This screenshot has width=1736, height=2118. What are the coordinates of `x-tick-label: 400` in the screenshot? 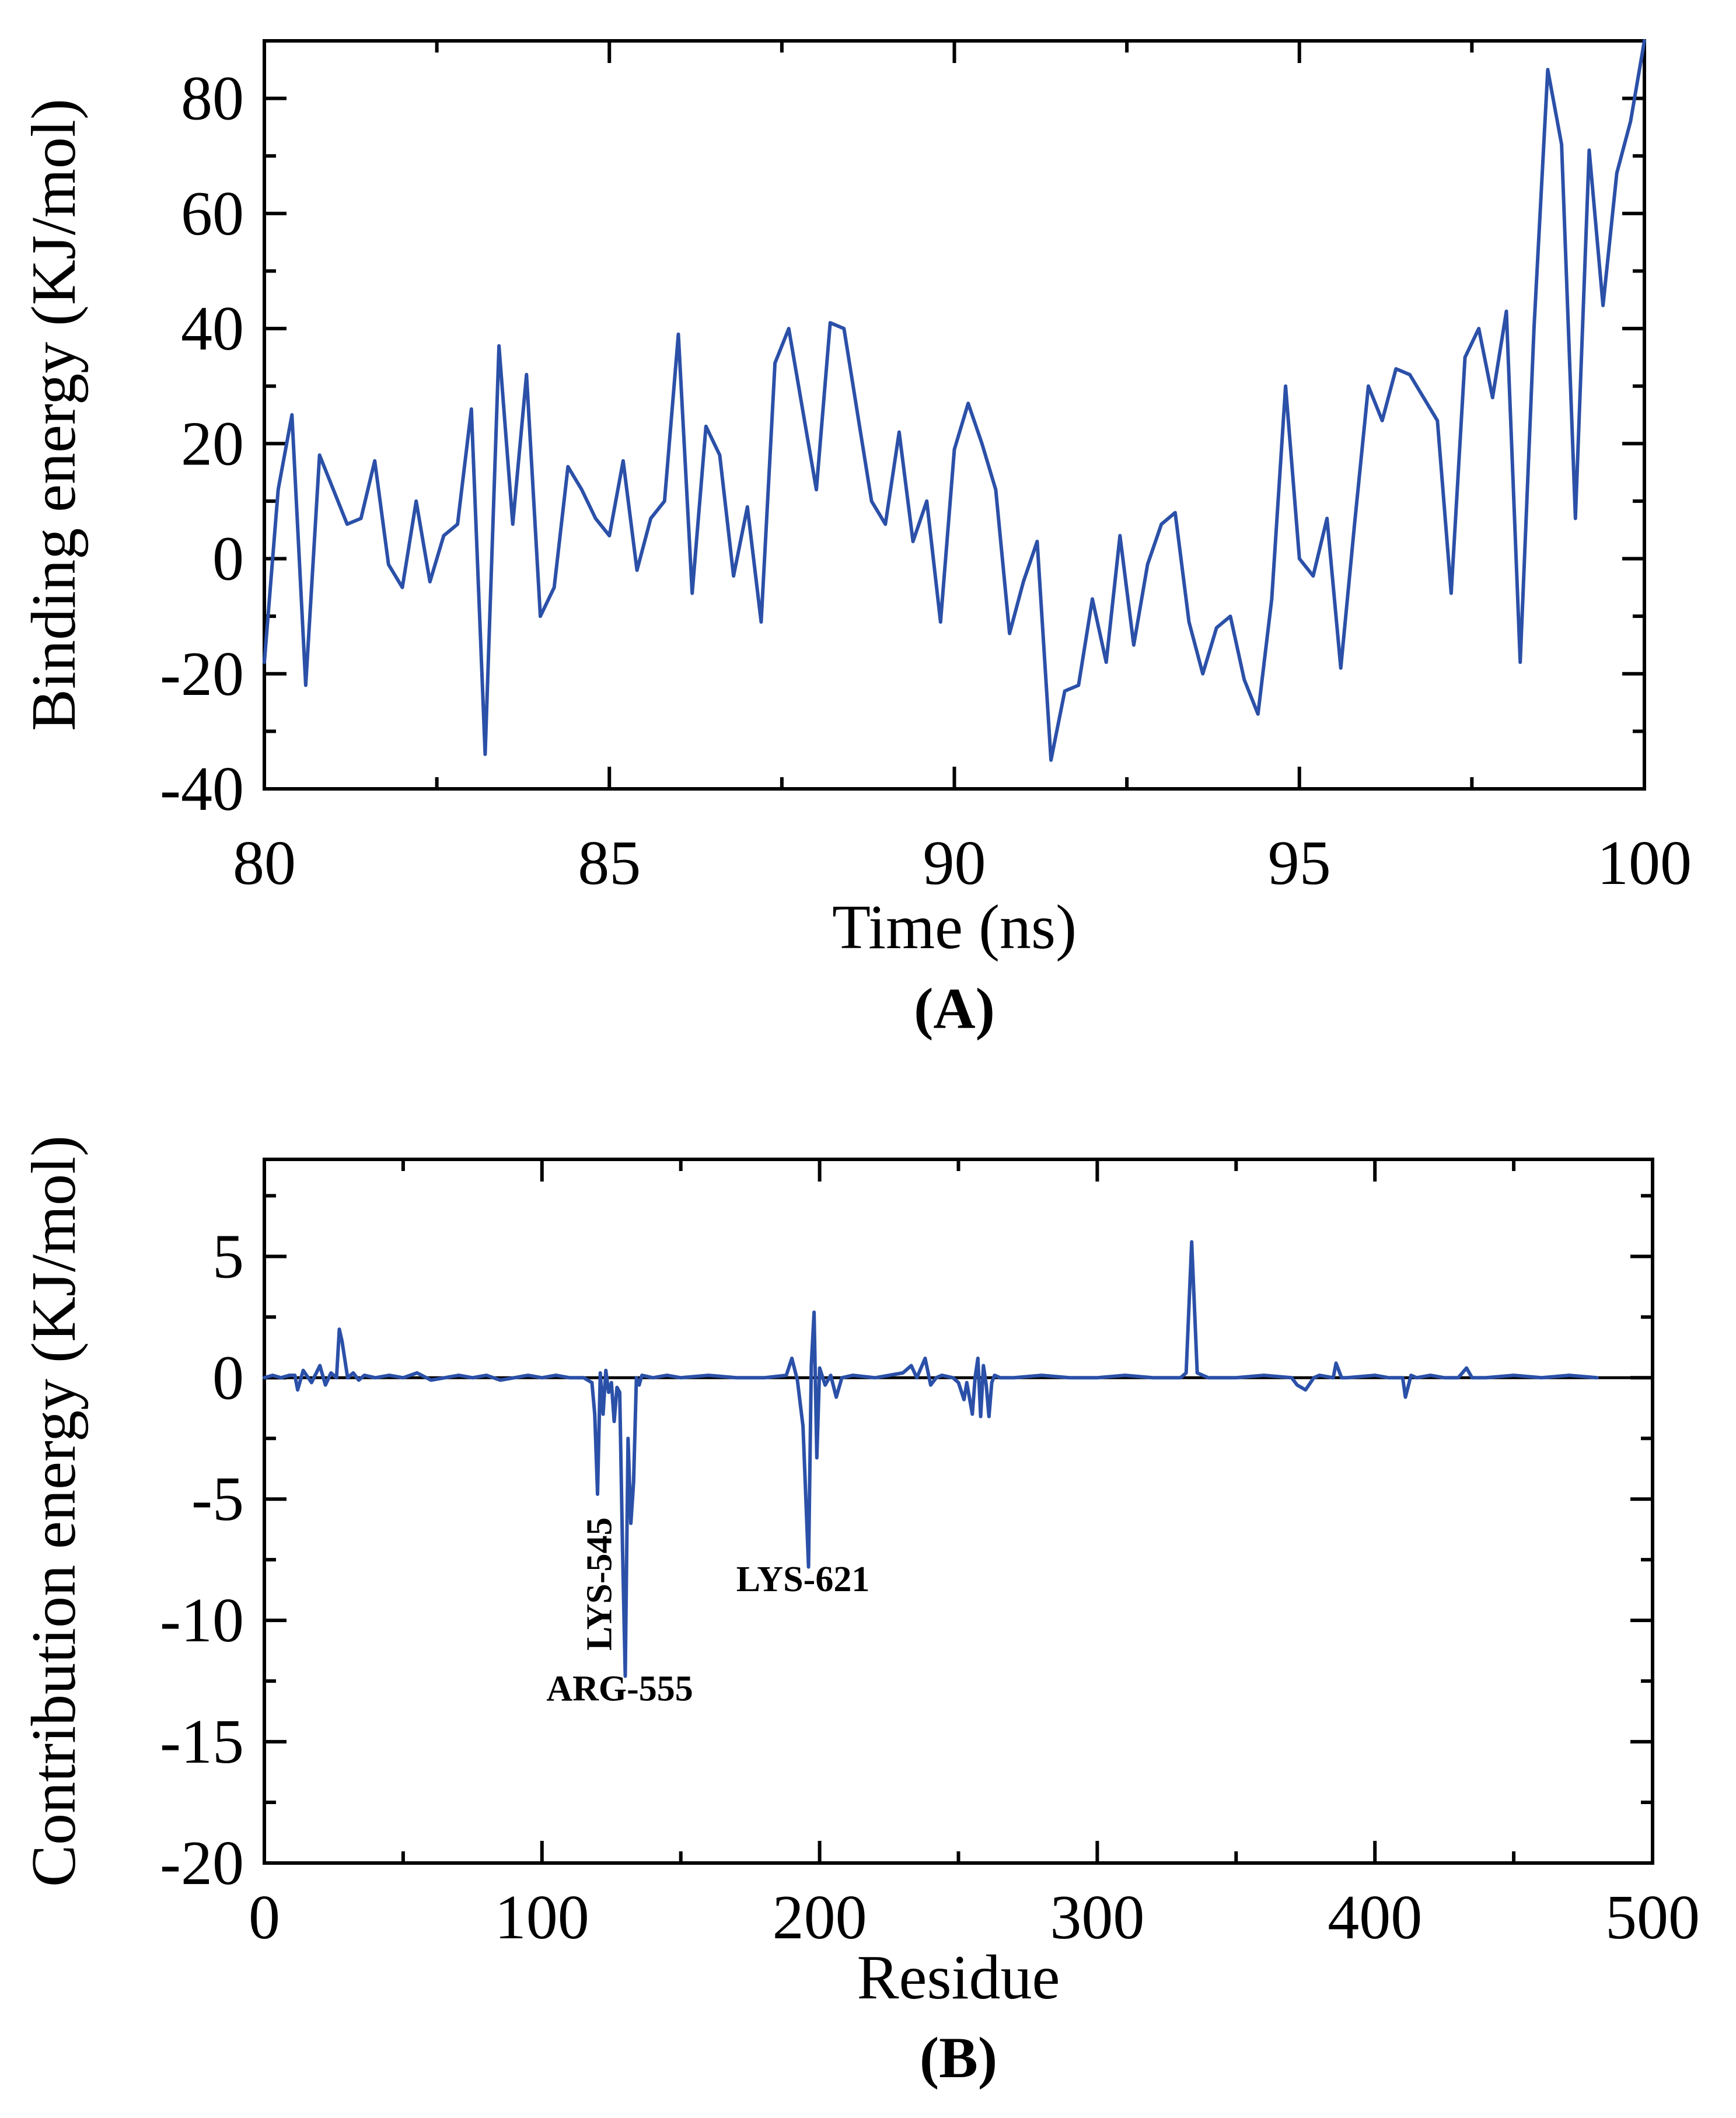 It's located at (1375, 1917).